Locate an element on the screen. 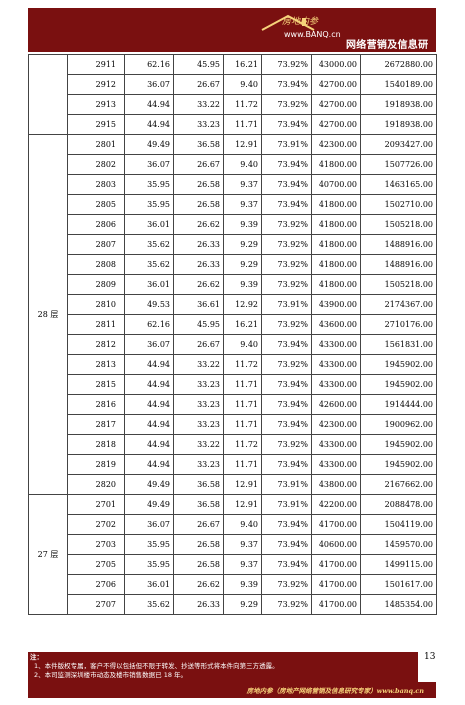  cell-total: 1459570.00 is located at coordinates (398, 544).